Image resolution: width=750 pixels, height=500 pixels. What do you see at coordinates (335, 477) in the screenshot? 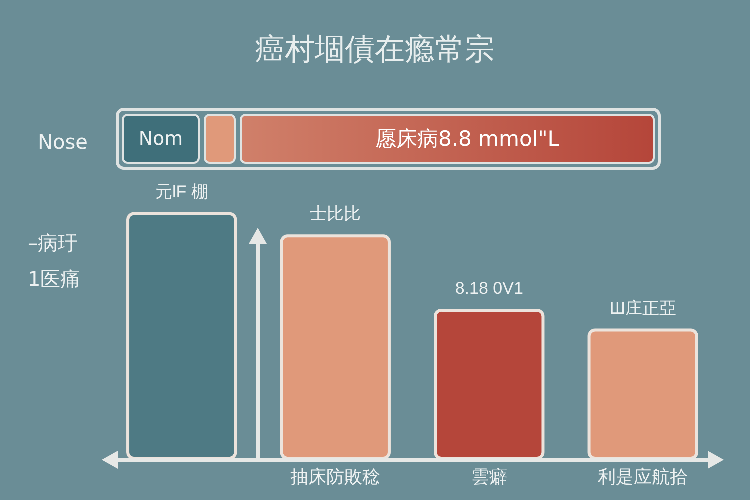
I see `x-tick-label: 抽床防敗稔` at bounding box center [335, 477].